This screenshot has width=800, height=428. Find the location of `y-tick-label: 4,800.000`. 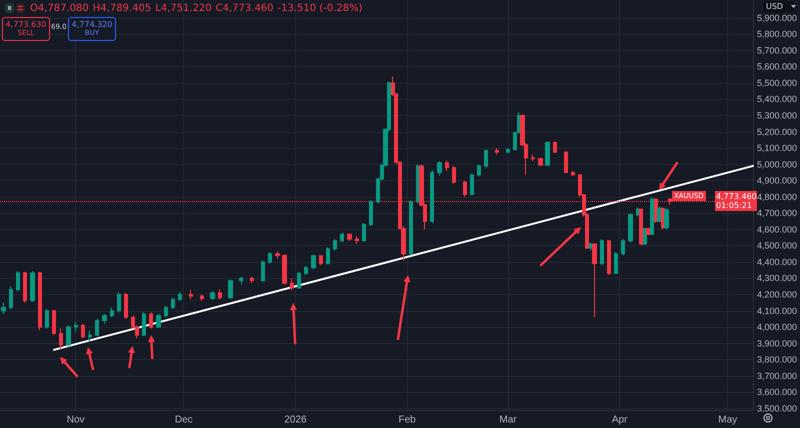

y-tick-label: 4,800.000 is located at coordinates (777, 197).